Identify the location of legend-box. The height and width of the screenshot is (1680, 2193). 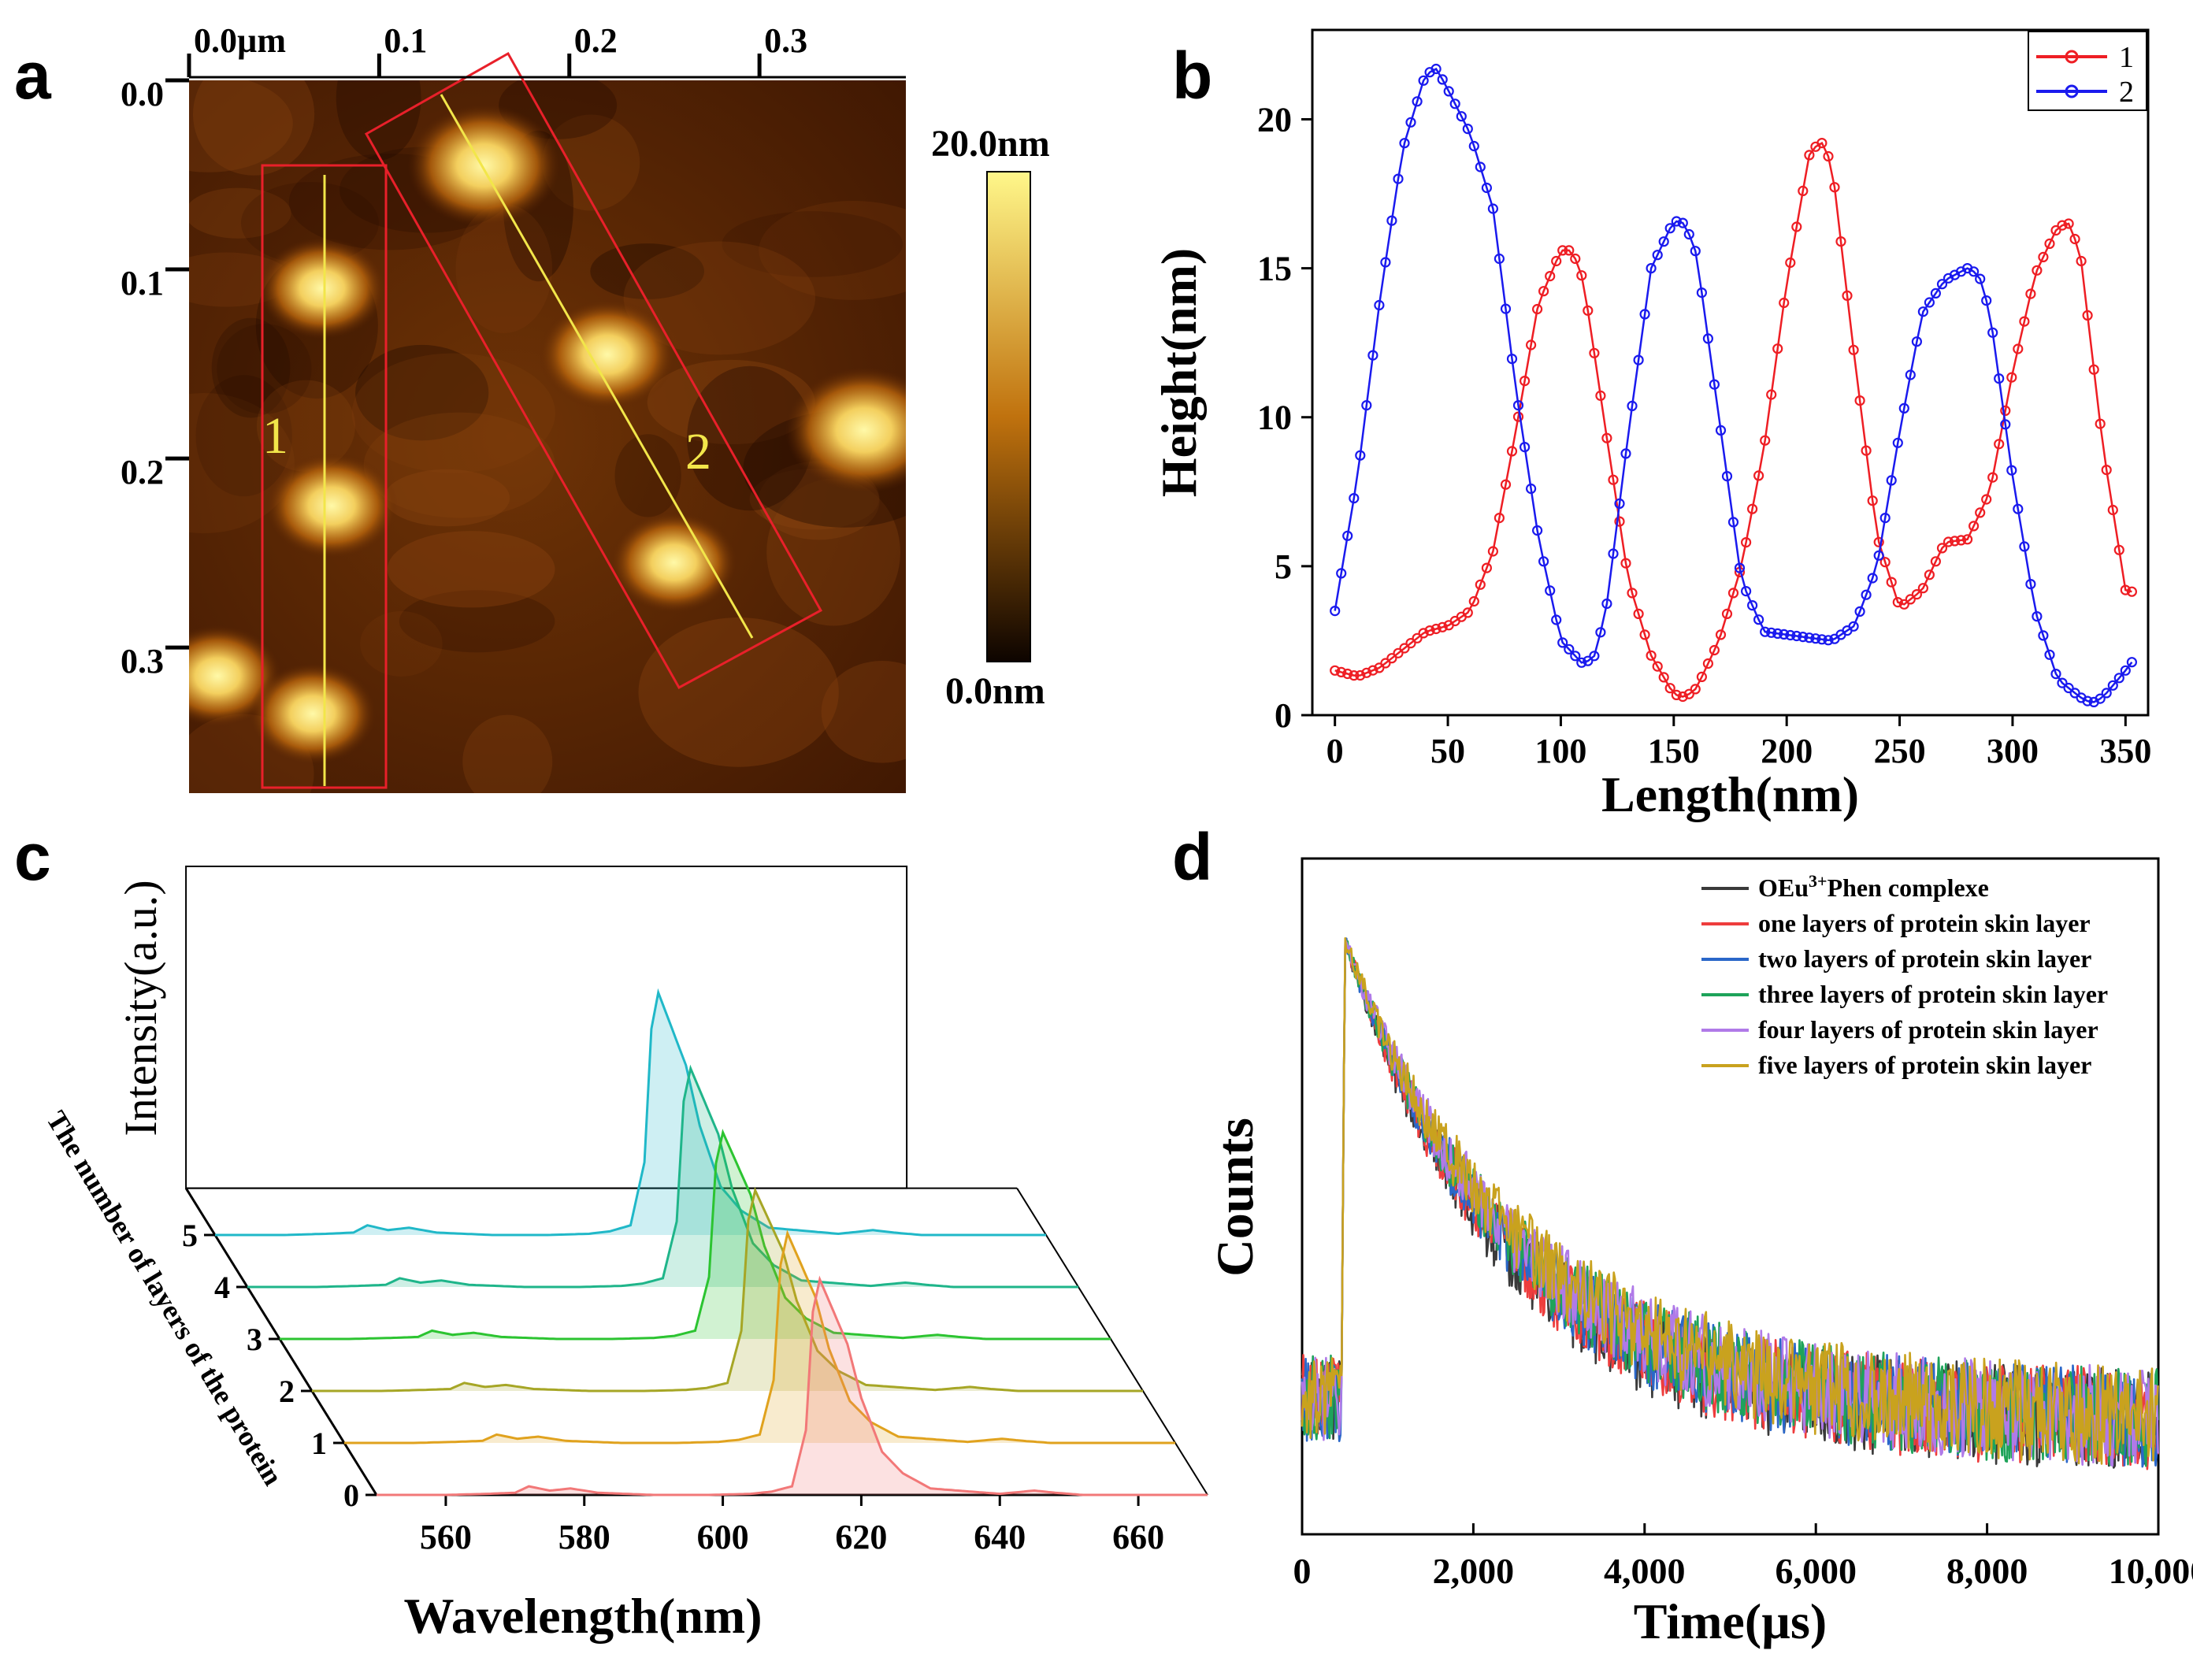
(2087, 71).